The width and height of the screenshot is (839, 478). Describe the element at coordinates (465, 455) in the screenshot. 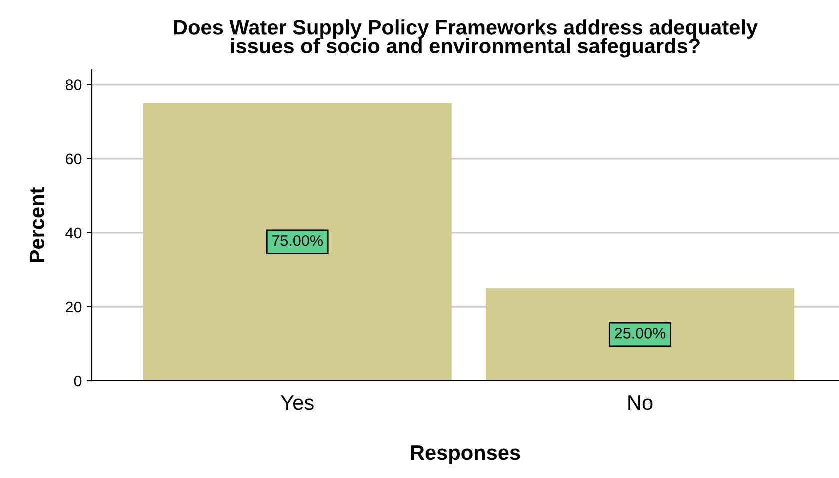

I see `x-axis-title: Responses` at that location.